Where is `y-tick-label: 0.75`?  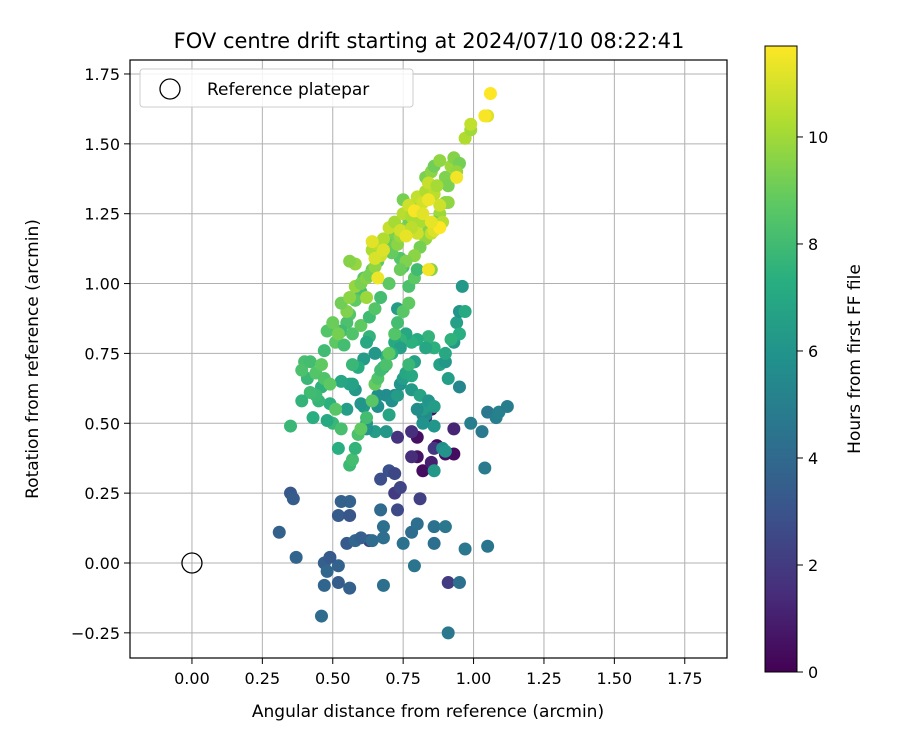
y-tick-label: 0.75 is located at coordinates (102, 353).